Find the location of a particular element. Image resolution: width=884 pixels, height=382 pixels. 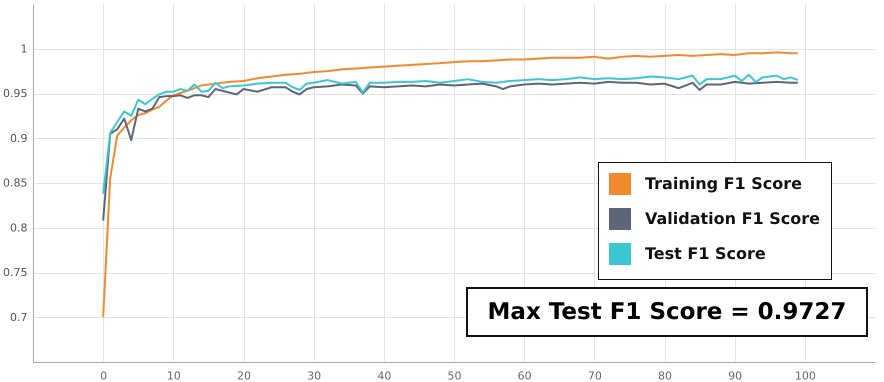

x-tick-label: 70 is located at coordinates (595, 376).